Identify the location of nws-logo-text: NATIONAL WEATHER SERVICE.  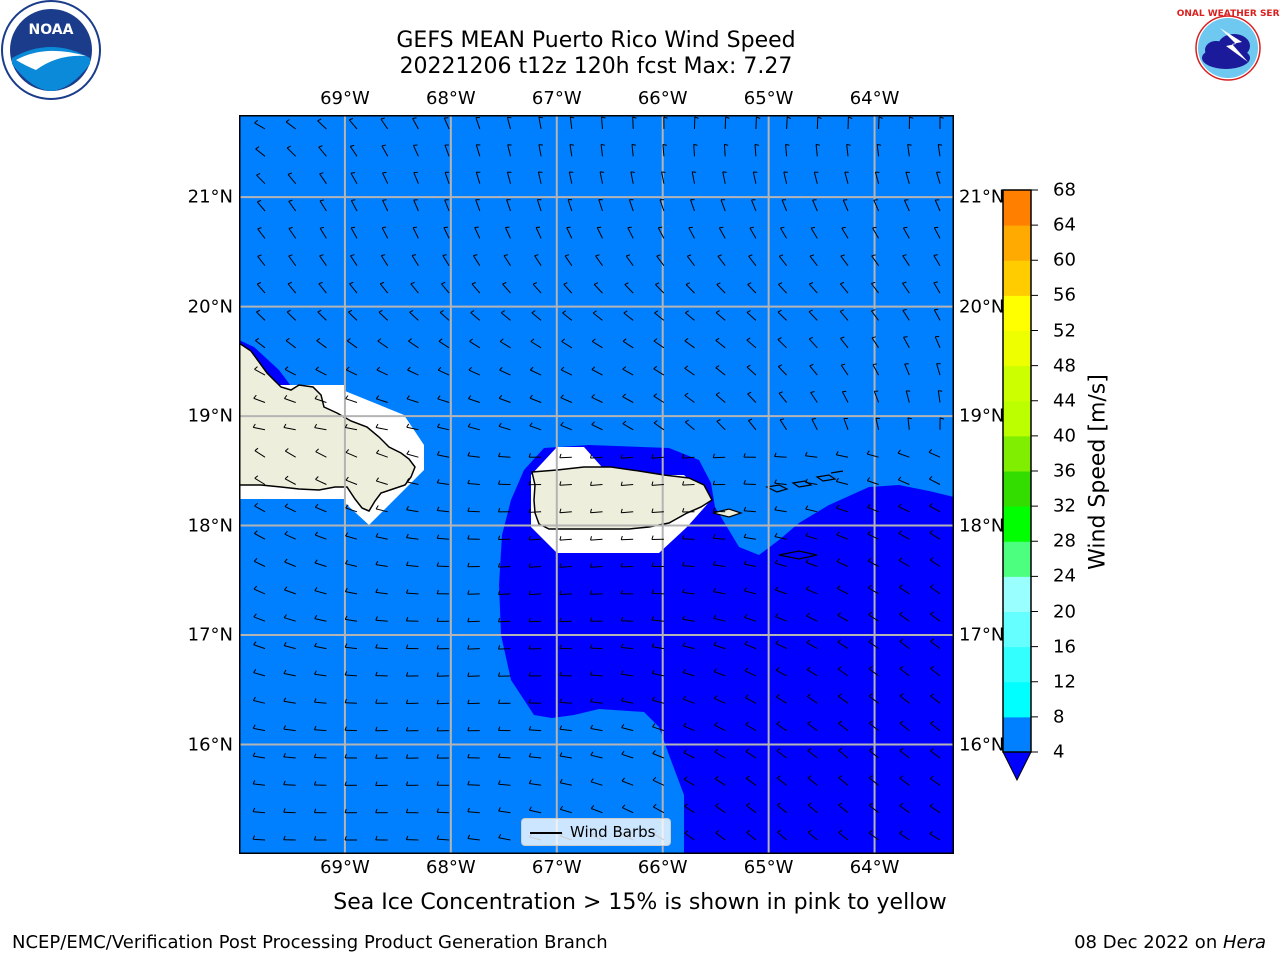
(1228, 14).